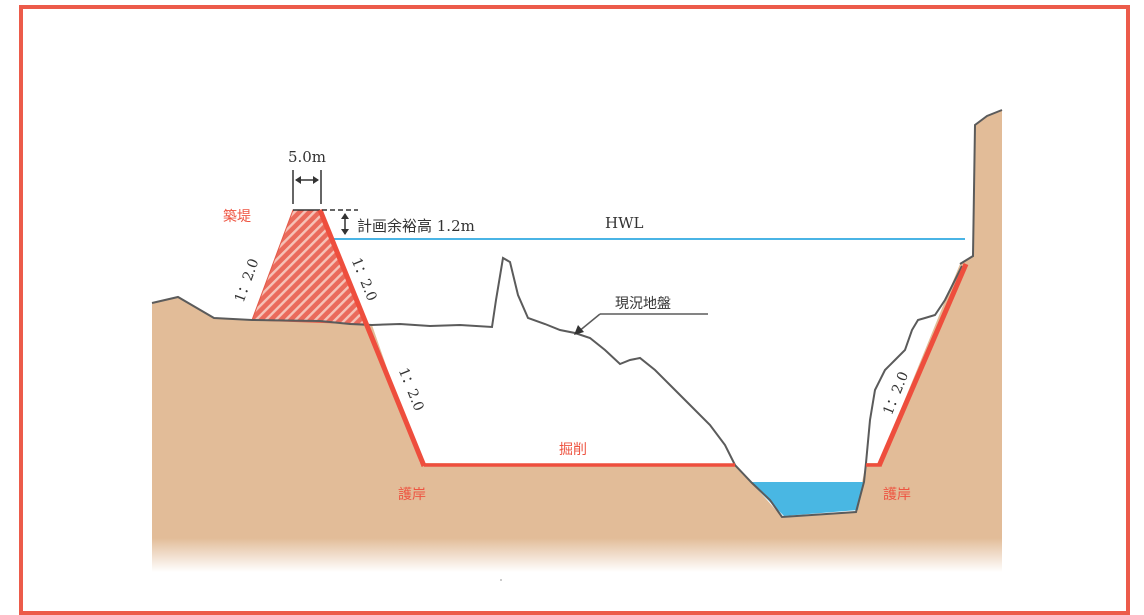 This screenshot has width=1144, height=615. Describe the element at coordinates (573, 450) in the screenshot. I see `excavation-label: 掘削` at that location.